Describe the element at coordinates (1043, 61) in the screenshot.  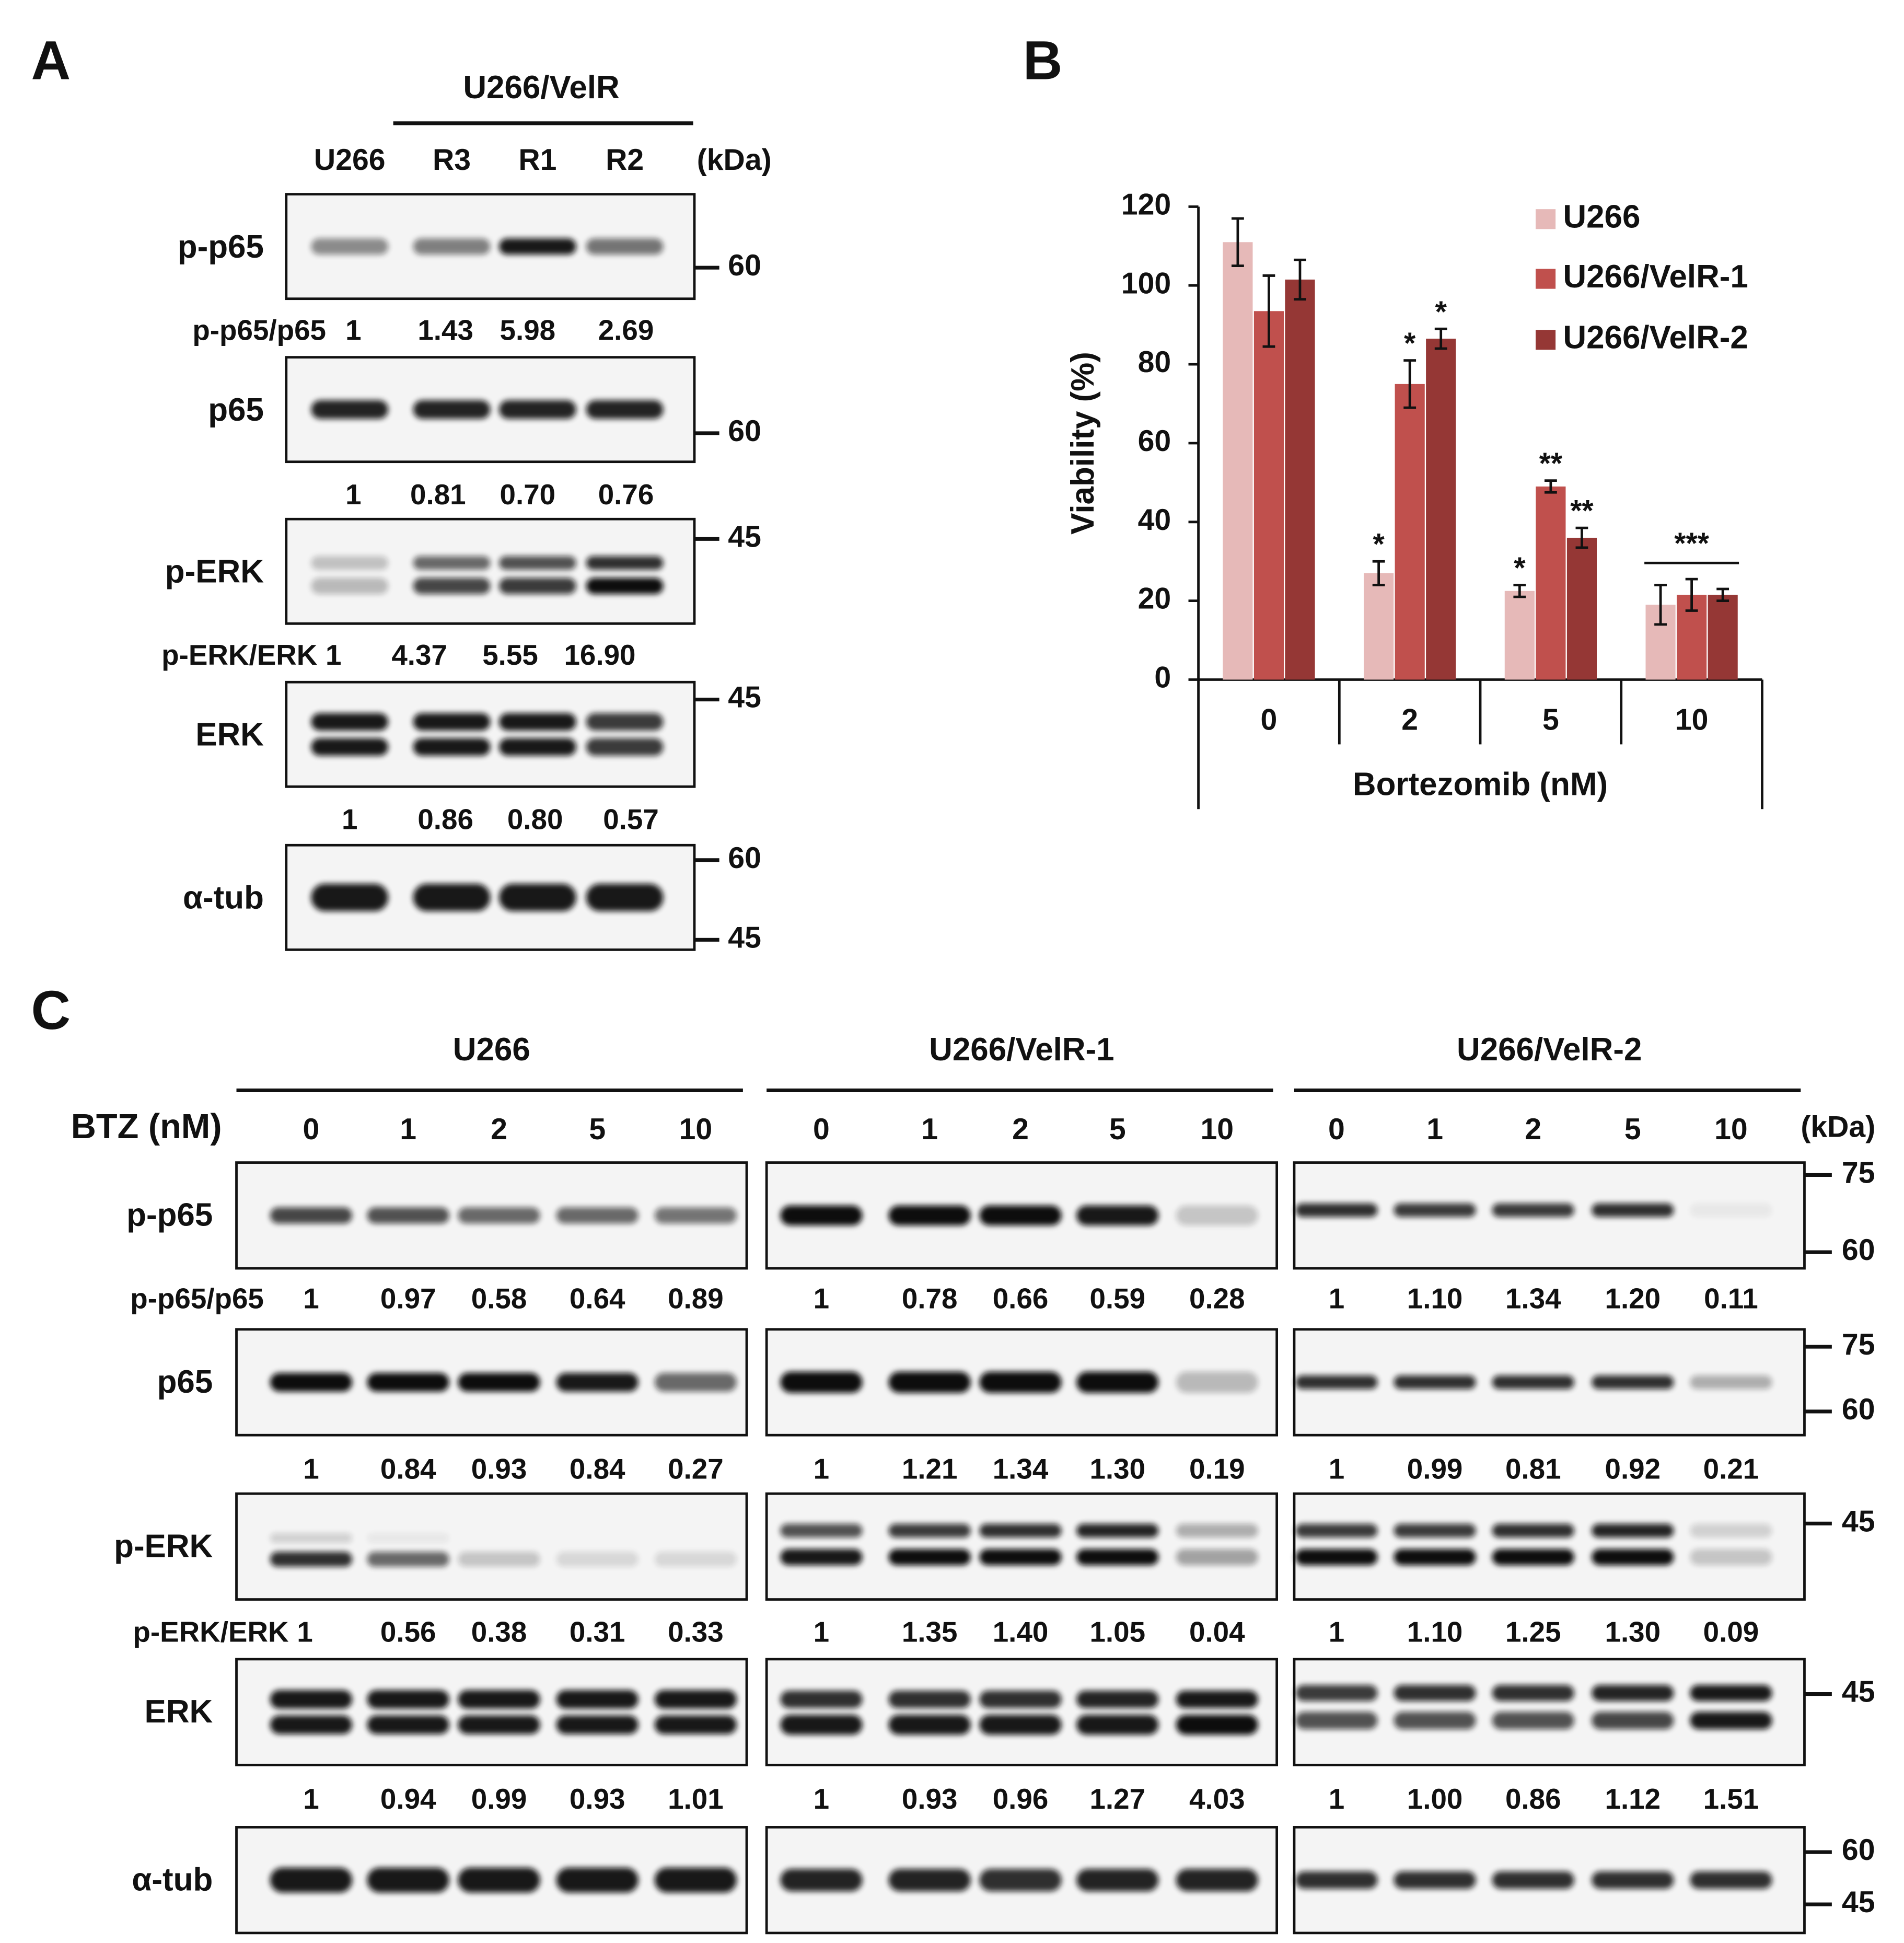
I see `panel-label: B` at that location.